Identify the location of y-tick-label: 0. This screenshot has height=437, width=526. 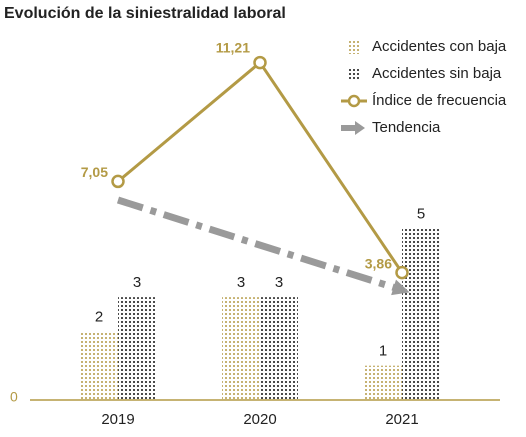
(14, 397).